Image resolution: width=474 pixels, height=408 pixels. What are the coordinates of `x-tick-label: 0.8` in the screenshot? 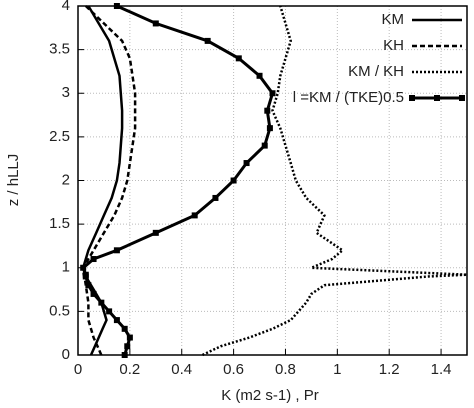 It's located at (285, 369).